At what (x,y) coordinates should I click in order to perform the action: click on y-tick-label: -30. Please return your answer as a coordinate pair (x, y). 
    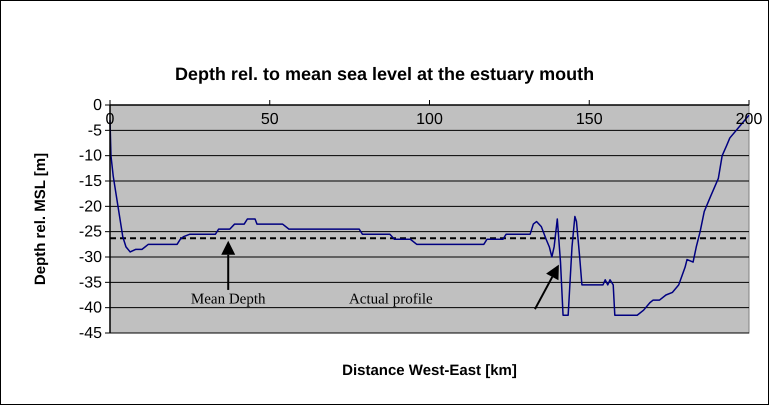
    Looking at the image, I should click on (90, 257).